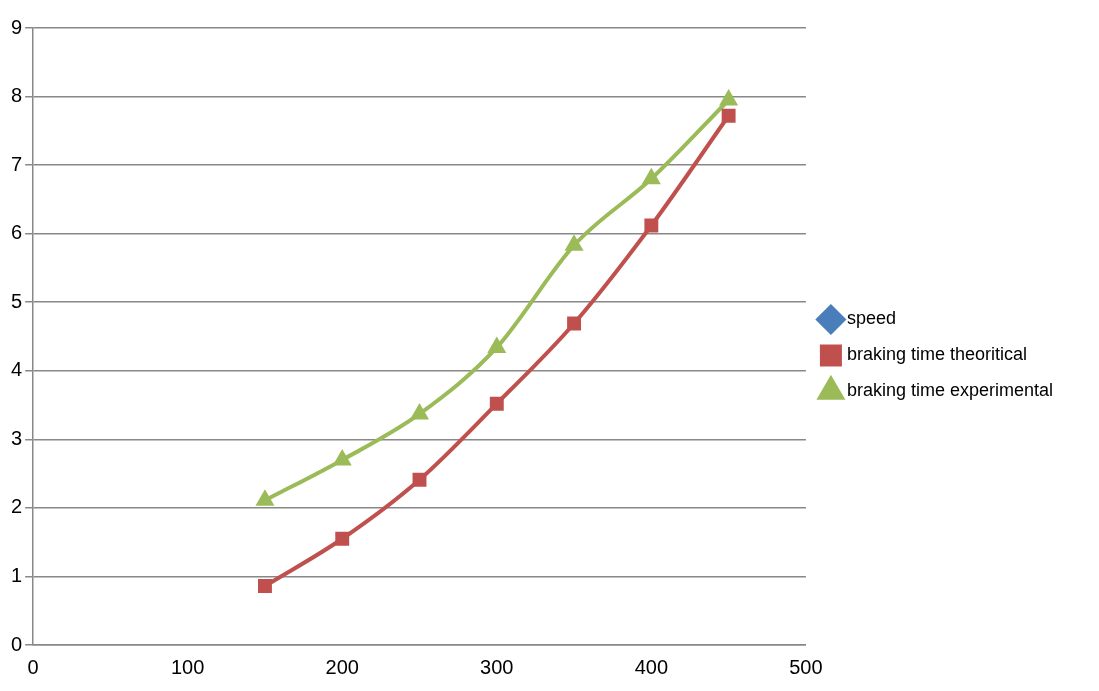 This screenshot has width=1099, height=691. I want to click on x-tick-label: 200, so click(342, 666).